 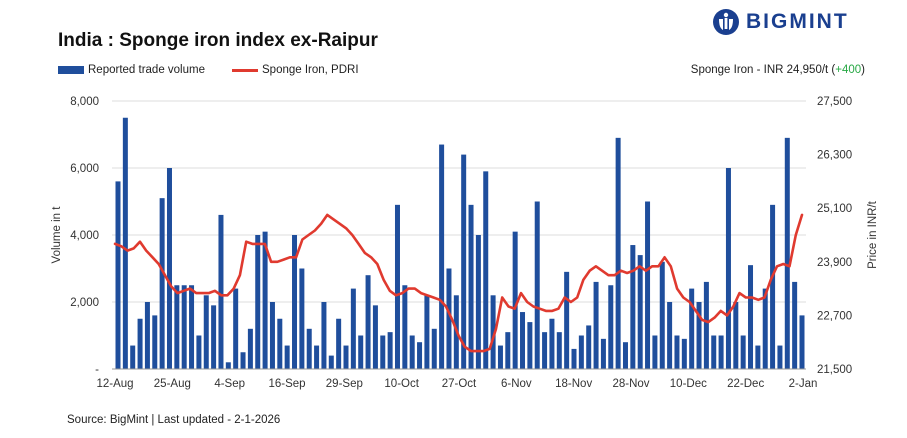 I want to click on x-tick-label: 22-Dec, so click(x=745, y=384).